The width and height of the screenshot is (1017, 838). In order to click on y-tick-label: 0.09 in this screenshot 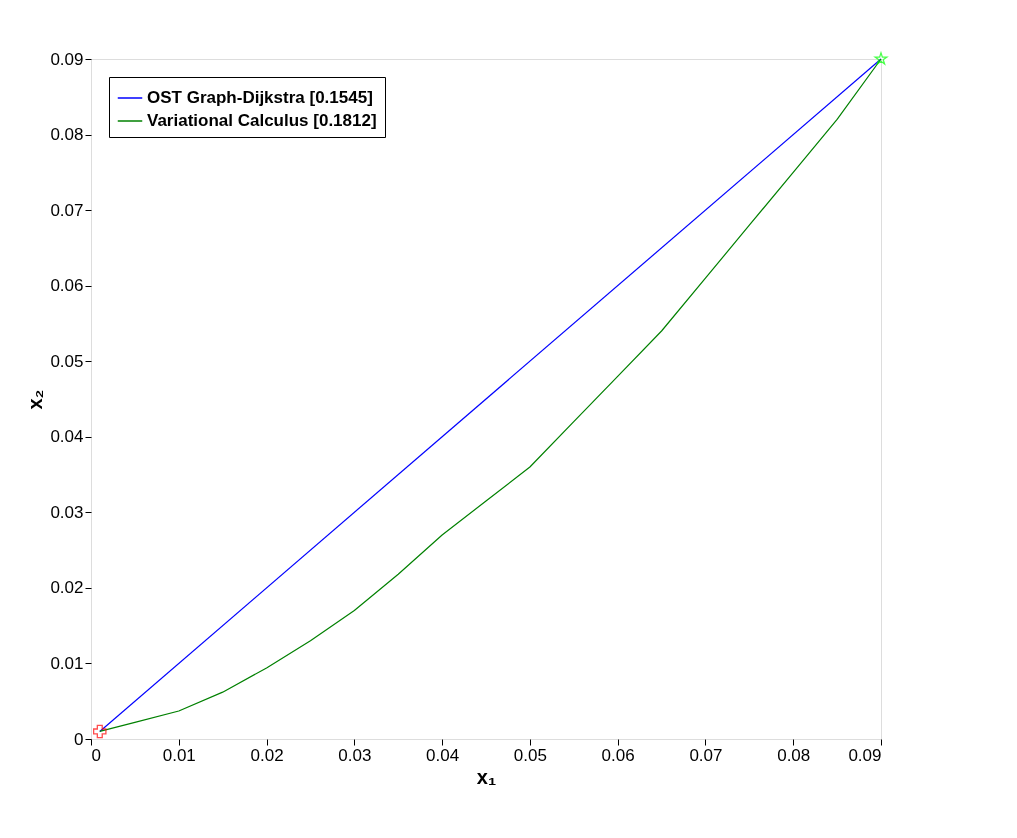, I will do `click(67, 59)`.